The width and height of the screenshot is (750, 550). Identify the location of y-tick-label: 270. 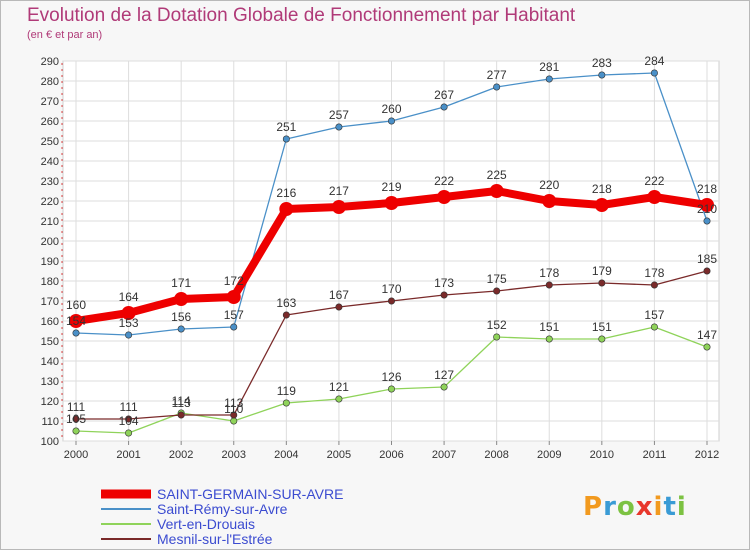
(50, 102).